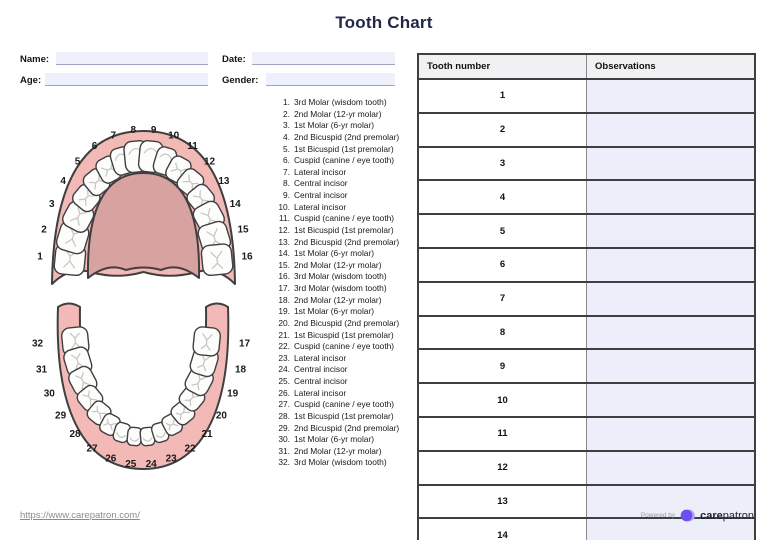 The image size is (768, 540). I want to click on carepatron-url-link: https://www.carepatron.com/, so click(80, 515).